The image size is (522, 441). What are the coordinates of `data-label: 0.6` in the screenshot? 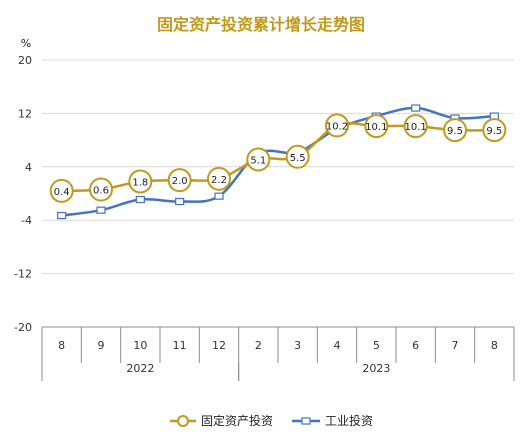 It's located at (101, 190).